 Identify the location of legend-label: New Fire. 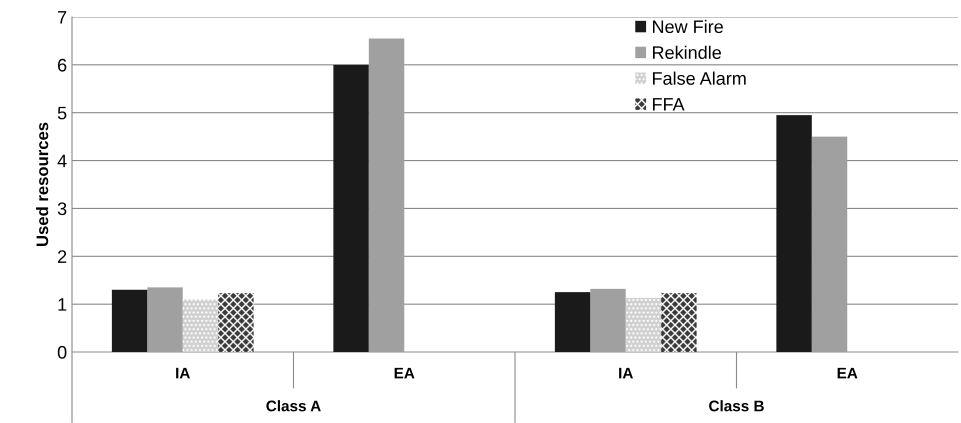
(687, 27).